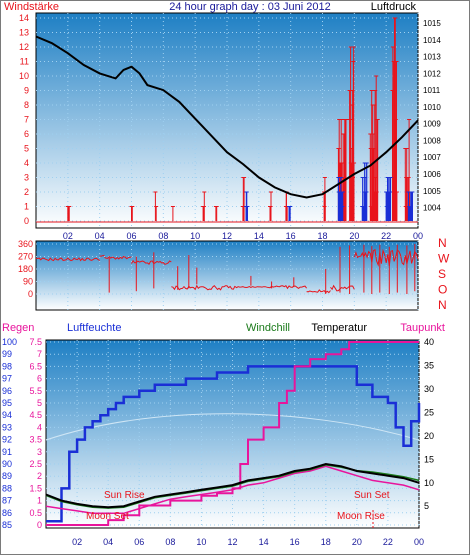  What do you see at coordinates (432, 73) in the screenshot?
I see `luftdruck-tick-1012: 1012` at bounding box center [432, 73].